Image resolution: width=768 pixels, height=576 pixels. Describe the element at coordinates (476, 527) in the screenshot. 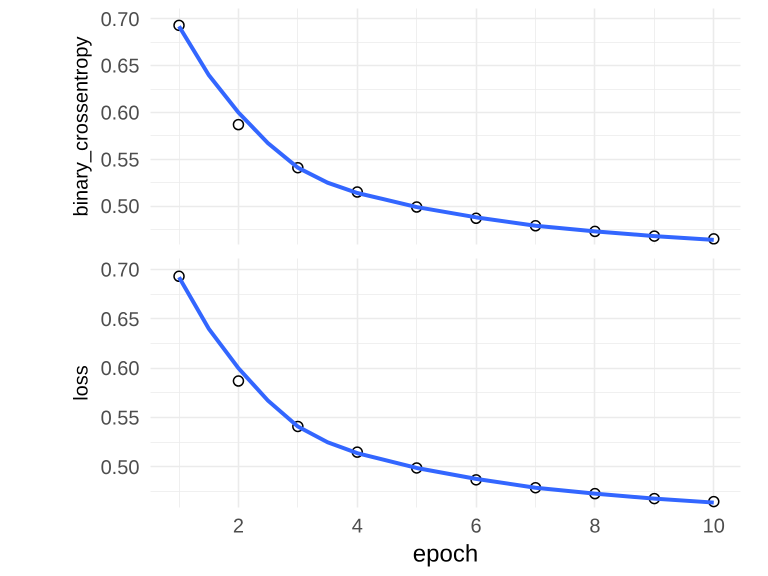

I see `x-tick-label: 6` at that location.